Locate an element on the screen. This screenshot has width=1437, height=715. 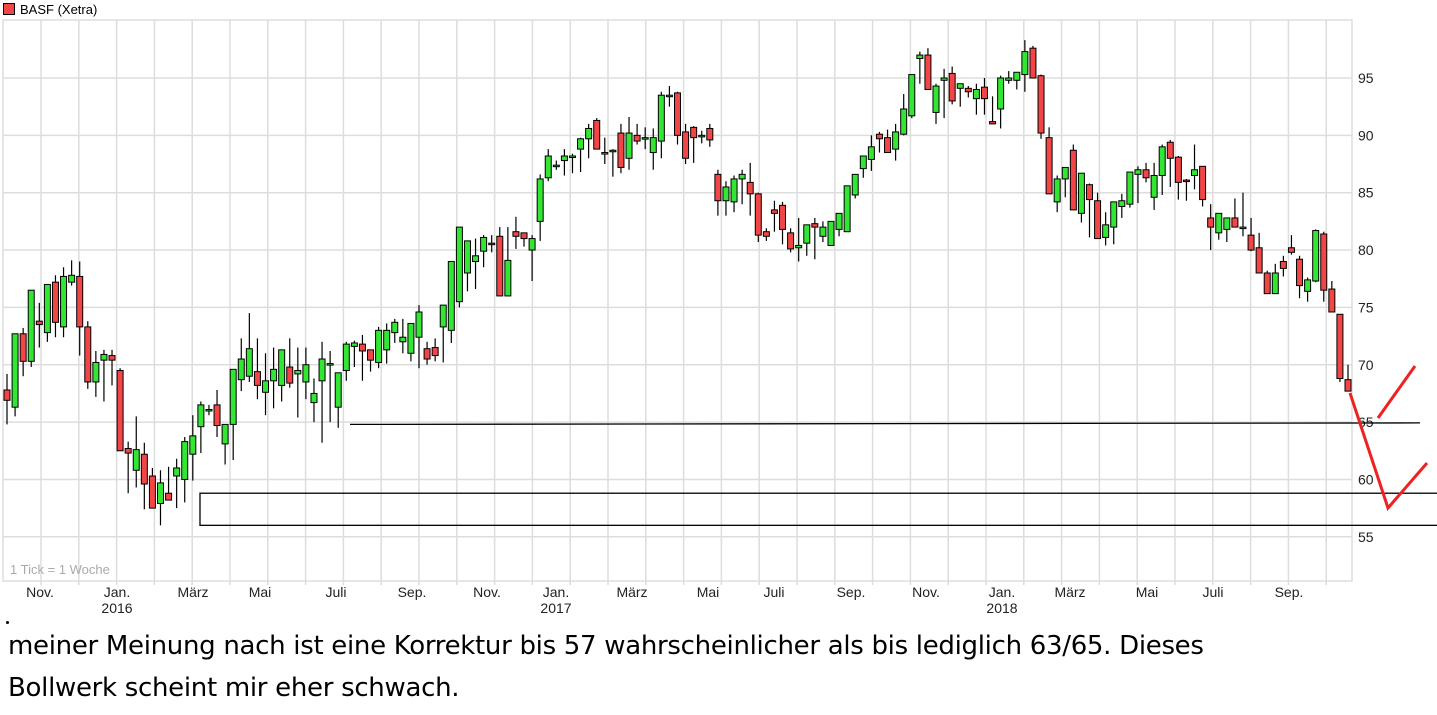
support-line is located at coordinates (885, 424).